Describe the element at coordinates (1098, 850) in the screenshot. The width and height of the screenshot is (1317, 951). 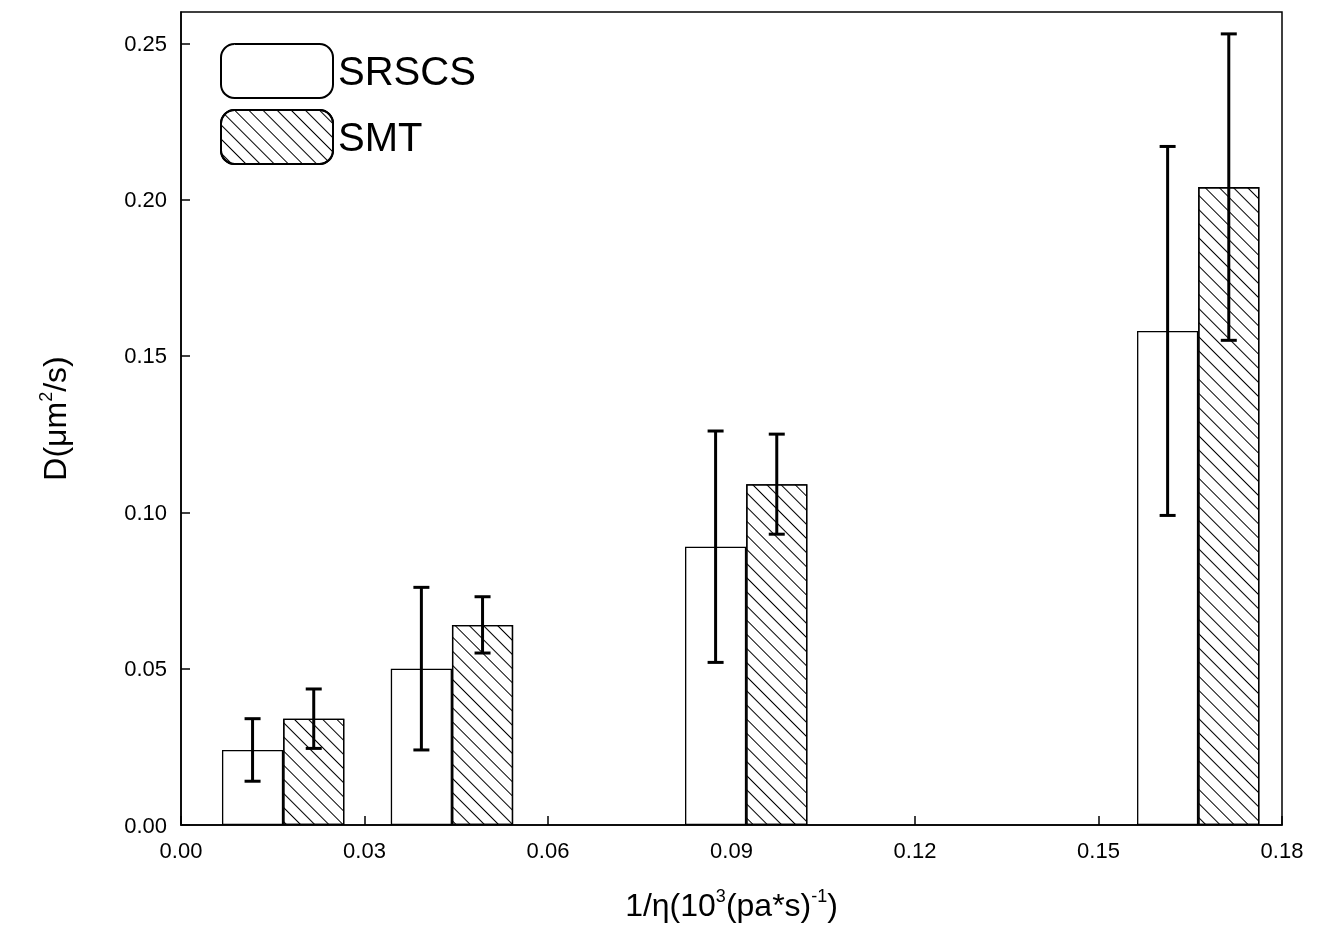
I see `x-tick-label: 0.15` at that location.